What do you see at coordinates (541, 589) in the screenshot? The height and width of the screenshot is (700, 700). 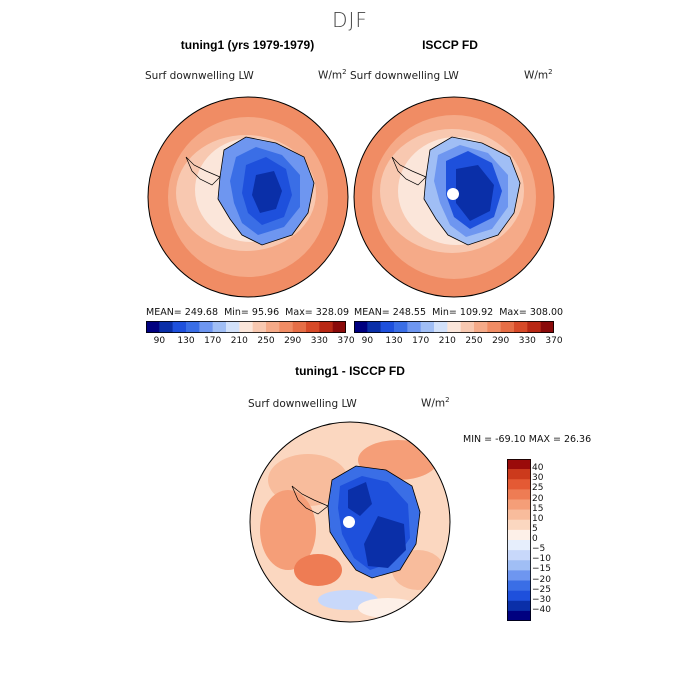 I see `colorbar-tick-label: −25` at bounding box center [541, 589].